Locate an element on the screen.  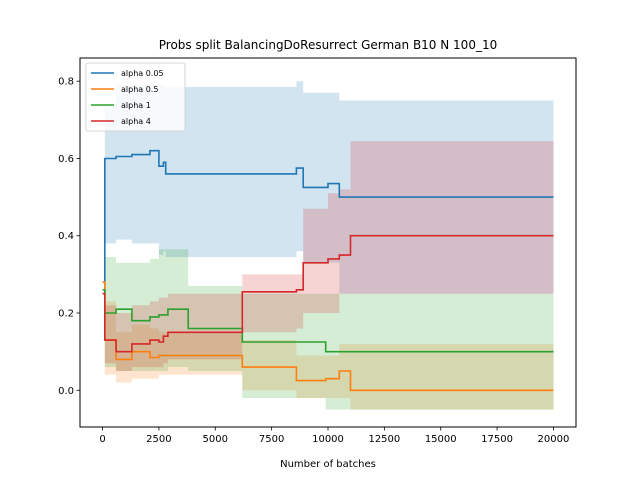
y-tick-label: 0.8 is located at coordinates (66, 82).